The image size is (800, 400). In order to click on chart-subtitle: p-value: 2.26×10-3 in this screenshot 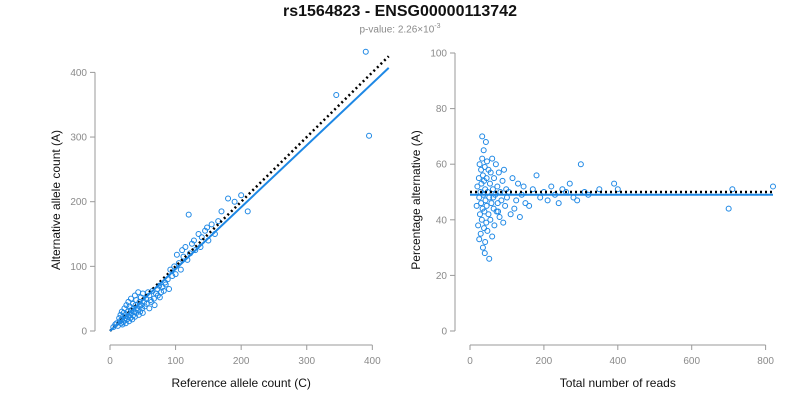, I will do `click(400, 29)`.